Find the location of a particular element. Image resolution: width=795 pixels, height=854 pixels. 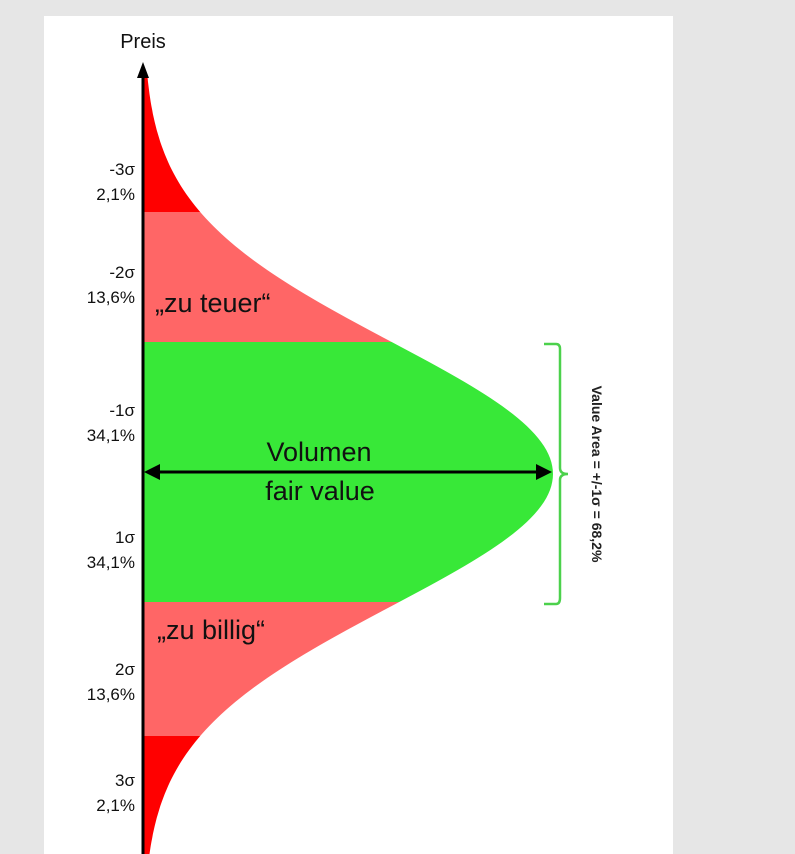

band-plus3-area is located at coordinates (348, 795).